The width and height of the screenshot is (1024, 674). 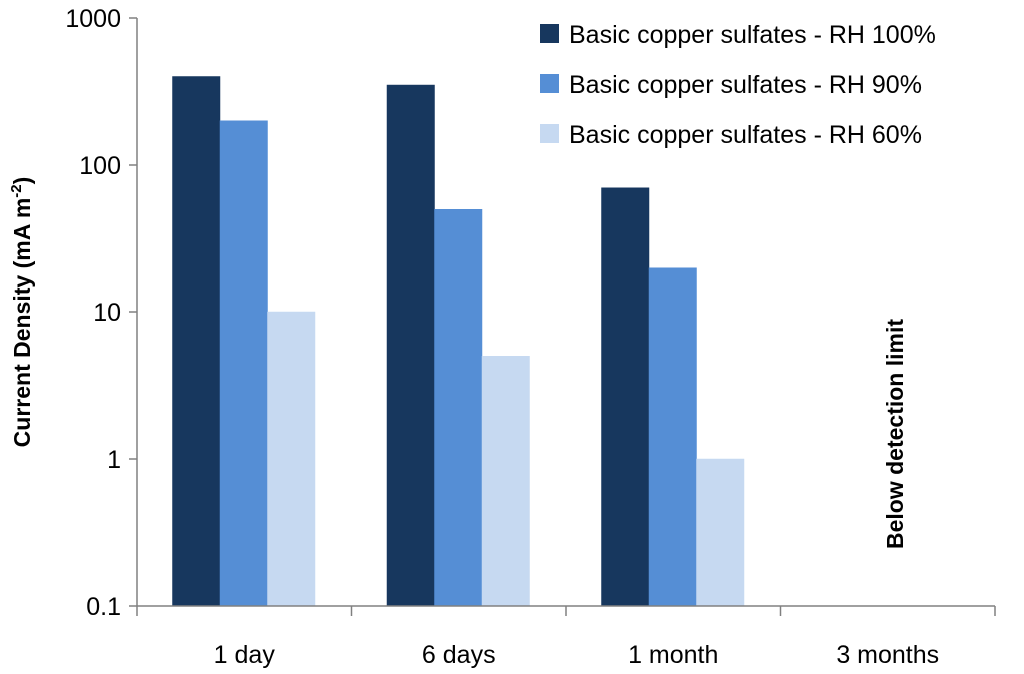 What do you see at coordinates (459, 655) in the screenshot?
I see `x-tick-label: 6 days` at bounding box center [459, 655].